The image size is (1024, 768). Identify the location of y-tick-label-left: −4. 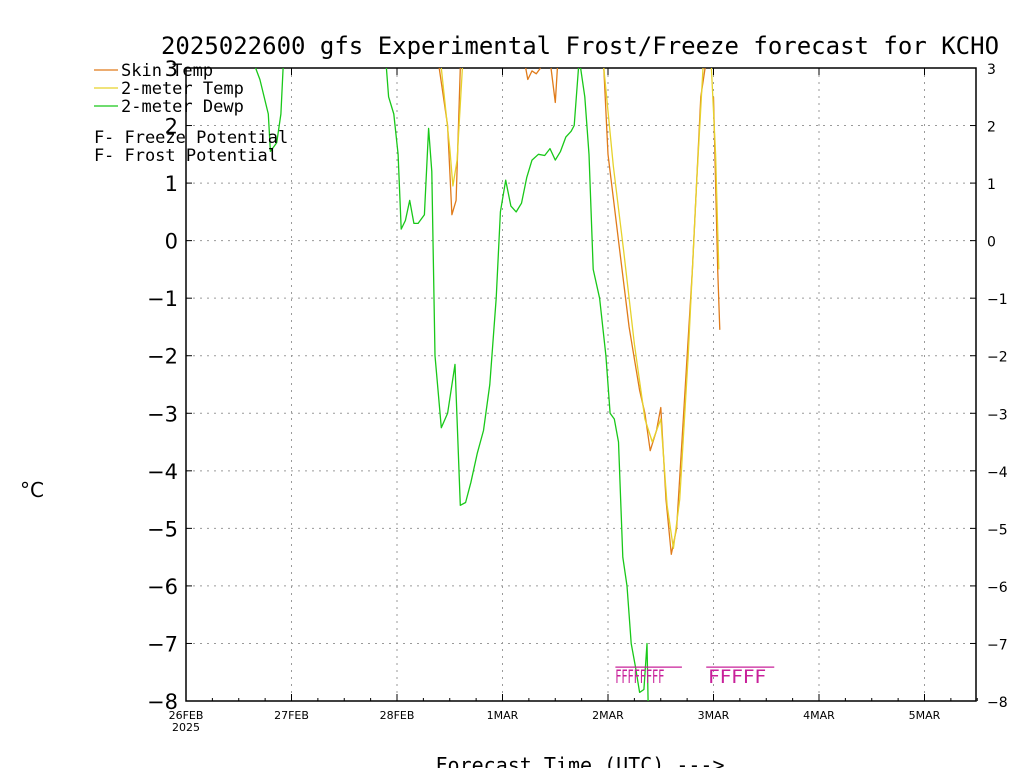
(162, 472).